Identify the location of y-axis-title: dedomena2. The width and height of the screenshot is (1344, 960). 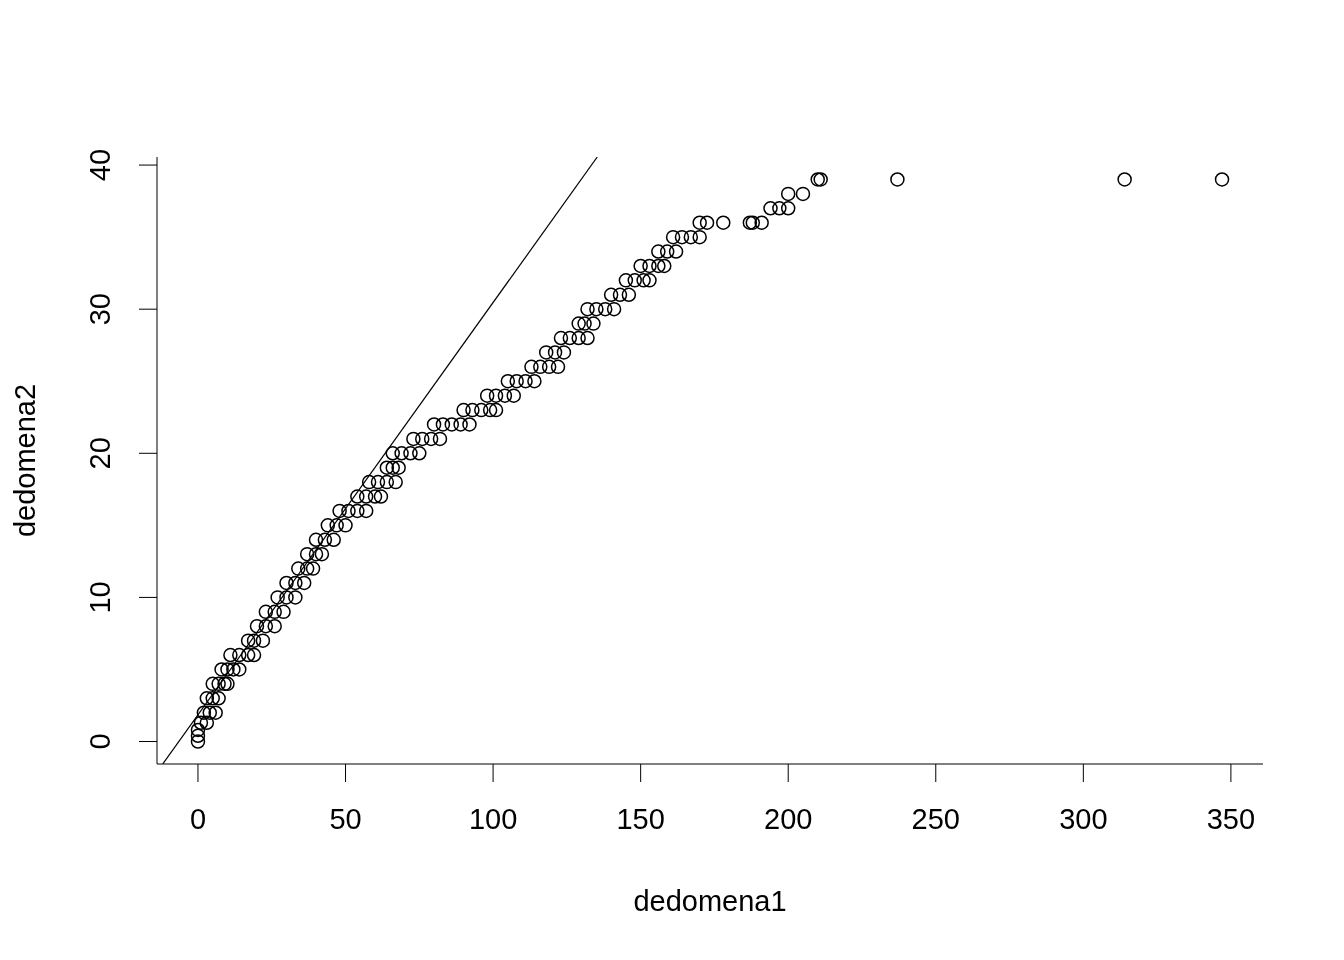
(25, 460).